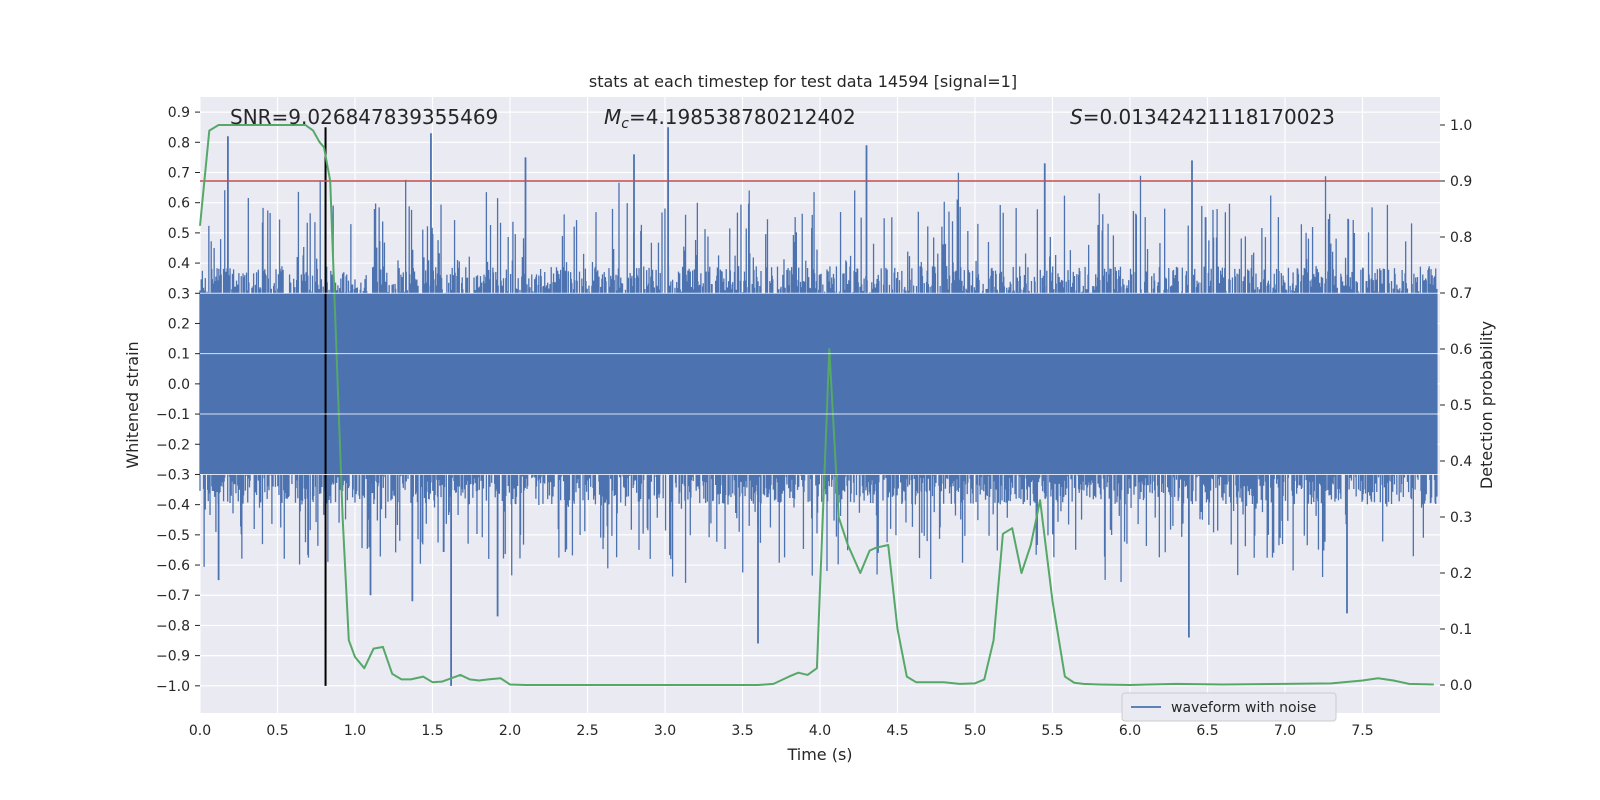 This screenshot has height=800, width=1600. Describe the element at coordinates (820, 731) in the screenshot. I see `x-tick-label: 4.0` at that location.